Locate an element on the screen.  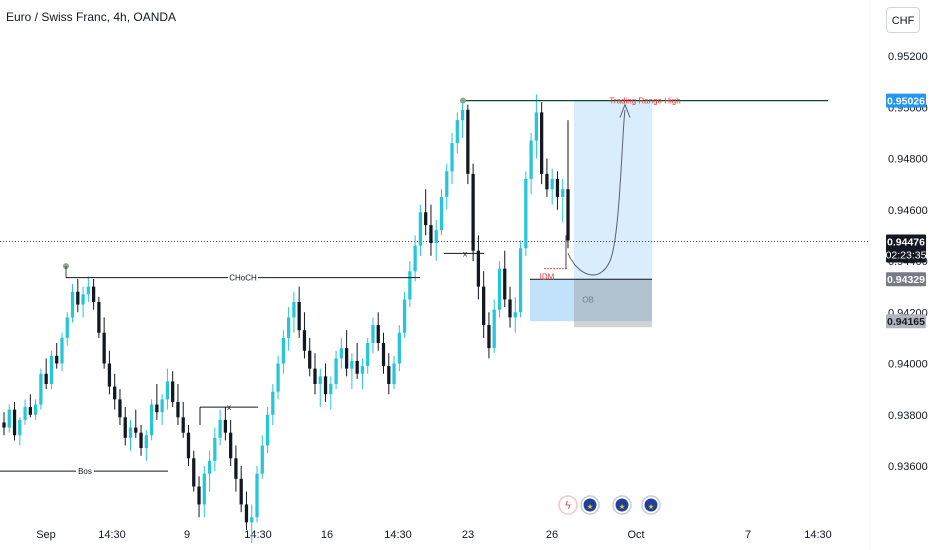
price-tag: 0.94329 is located at coordinates (906, 279).